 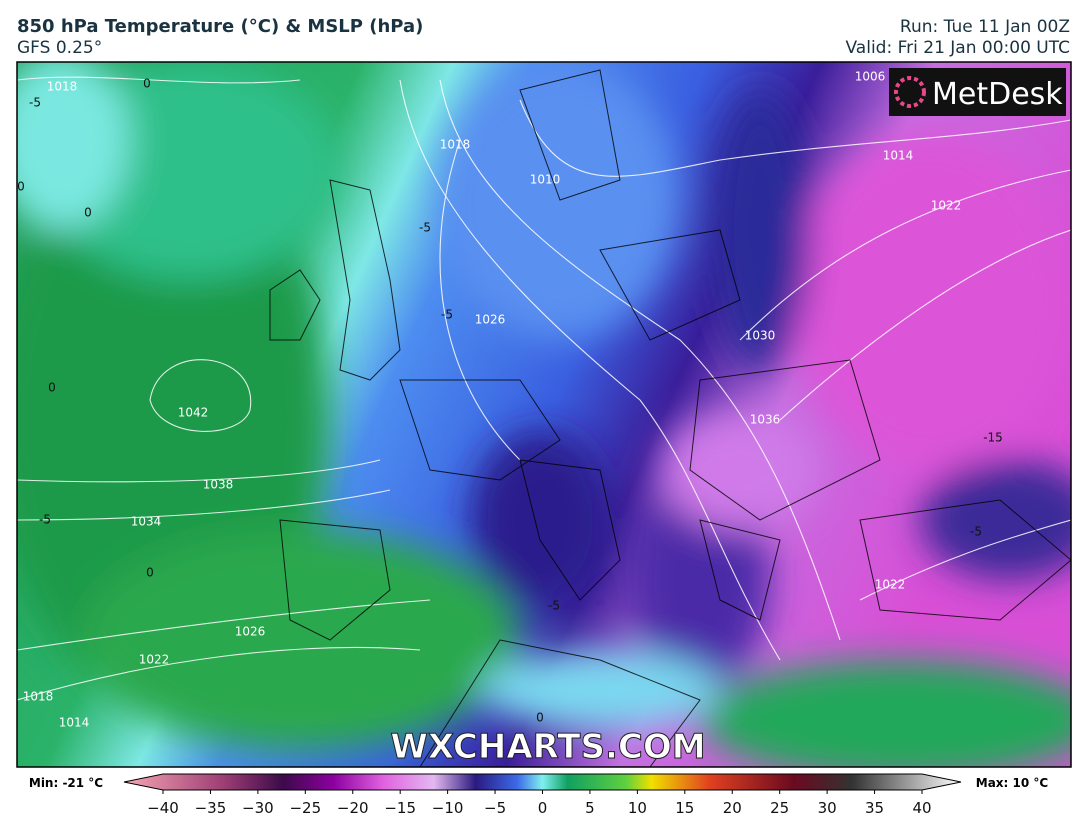 What do you see at coordinates (910, 92) in the screenshot?
I see `logo-icon` at bounding box center [910, 92].